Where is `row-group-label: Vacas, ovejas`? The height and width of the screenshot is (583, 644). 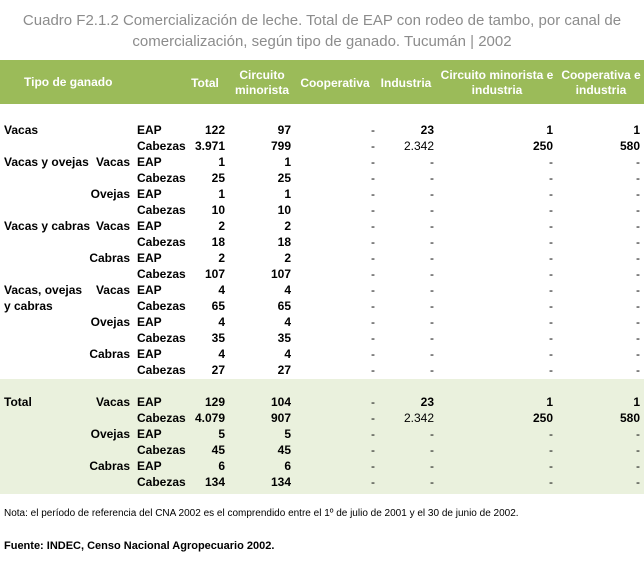 row-group-label: Vacas, ovejas is located at coordinates (43, 290).